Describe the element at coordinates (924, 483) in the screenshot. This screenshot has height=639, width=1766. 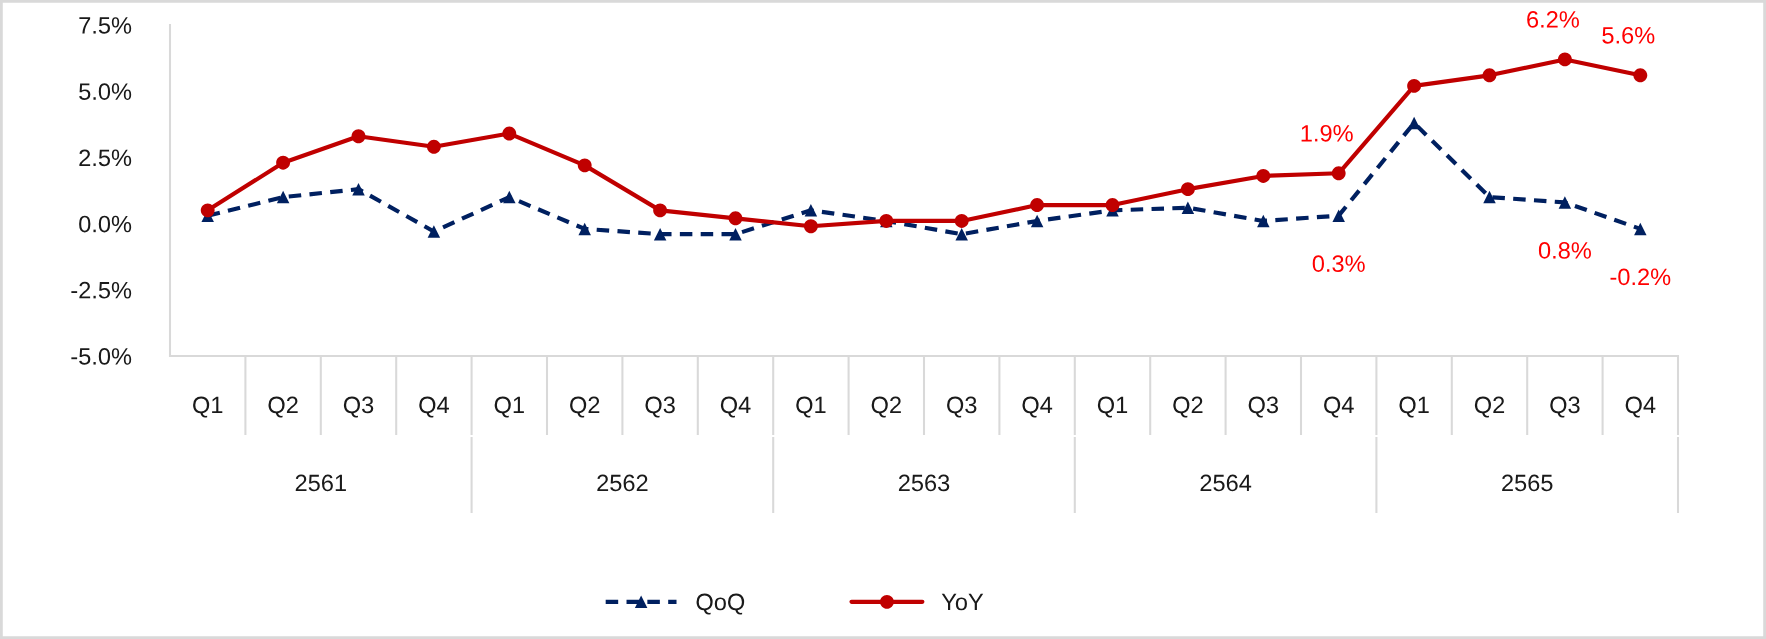
I see `text: 2563` at that location.